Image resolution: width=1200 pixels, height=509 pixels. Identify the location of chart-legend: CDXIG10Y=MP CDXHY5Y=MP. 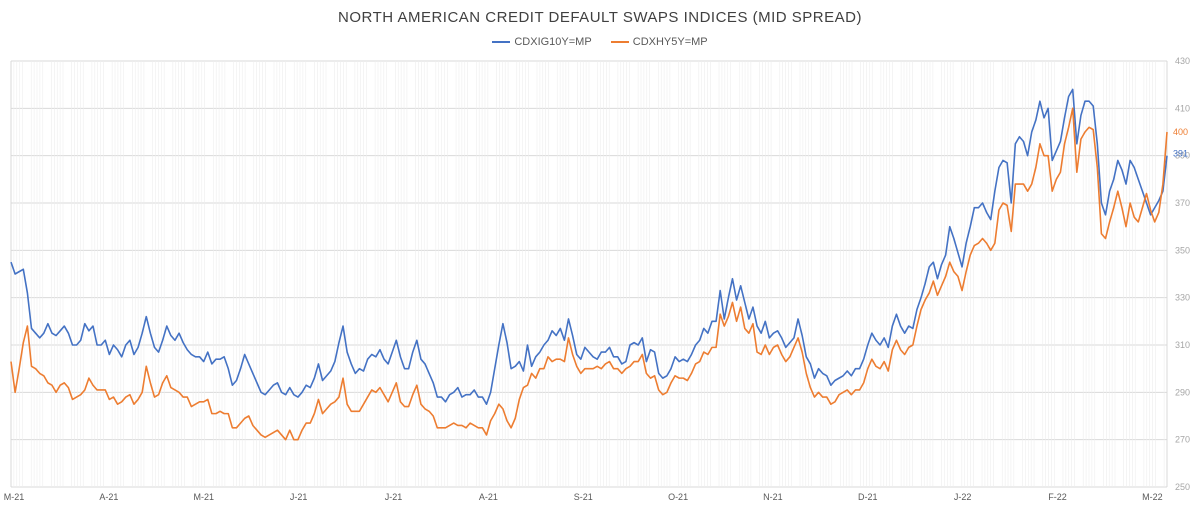
(600, 41).